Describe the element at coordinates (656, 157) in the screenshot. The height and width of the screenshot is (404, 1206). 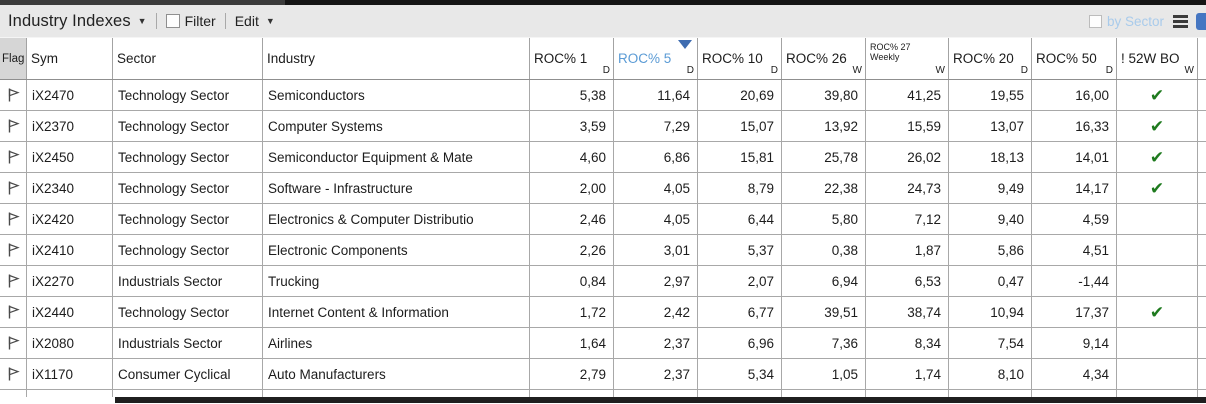
I see `roc5-cell: 6,86` at that location.